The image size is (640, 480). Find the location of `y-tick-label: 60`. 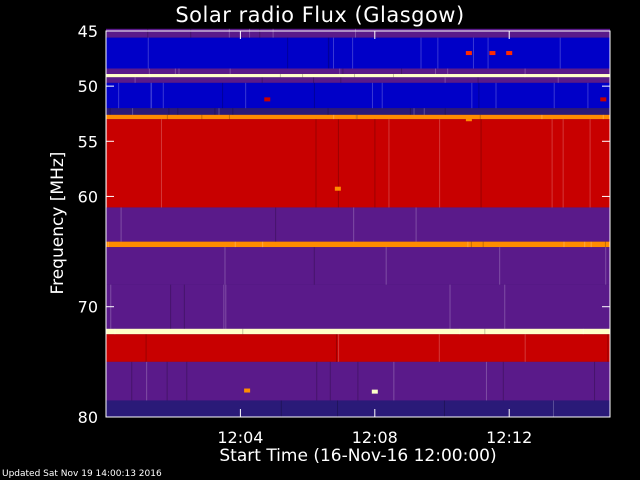

y-tick-label: 60 is located at coordinates (88, 196).